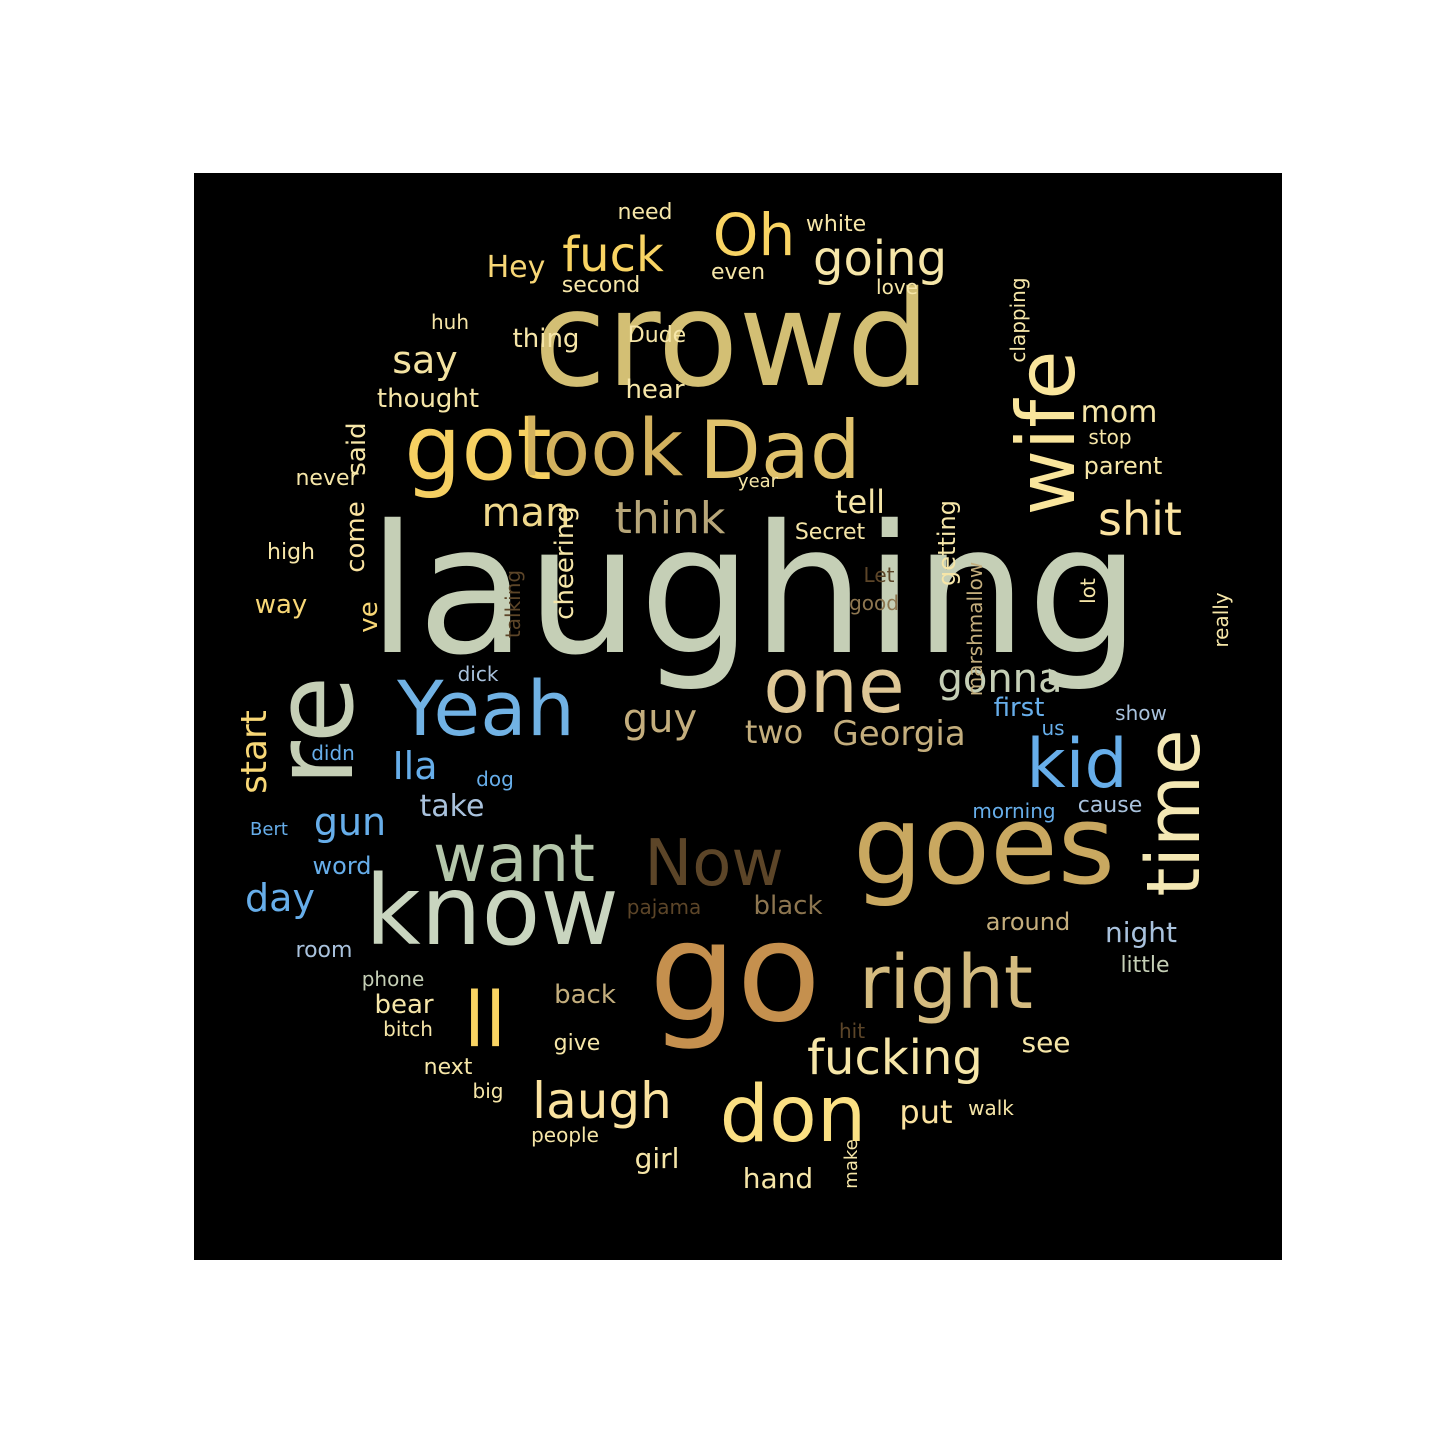 This screenshot has height=1440, width=1440. What do you see at coordinates (485, 1019) in the screenshot?
I see `word-ll: ll` at bounding box center [485, 1019].